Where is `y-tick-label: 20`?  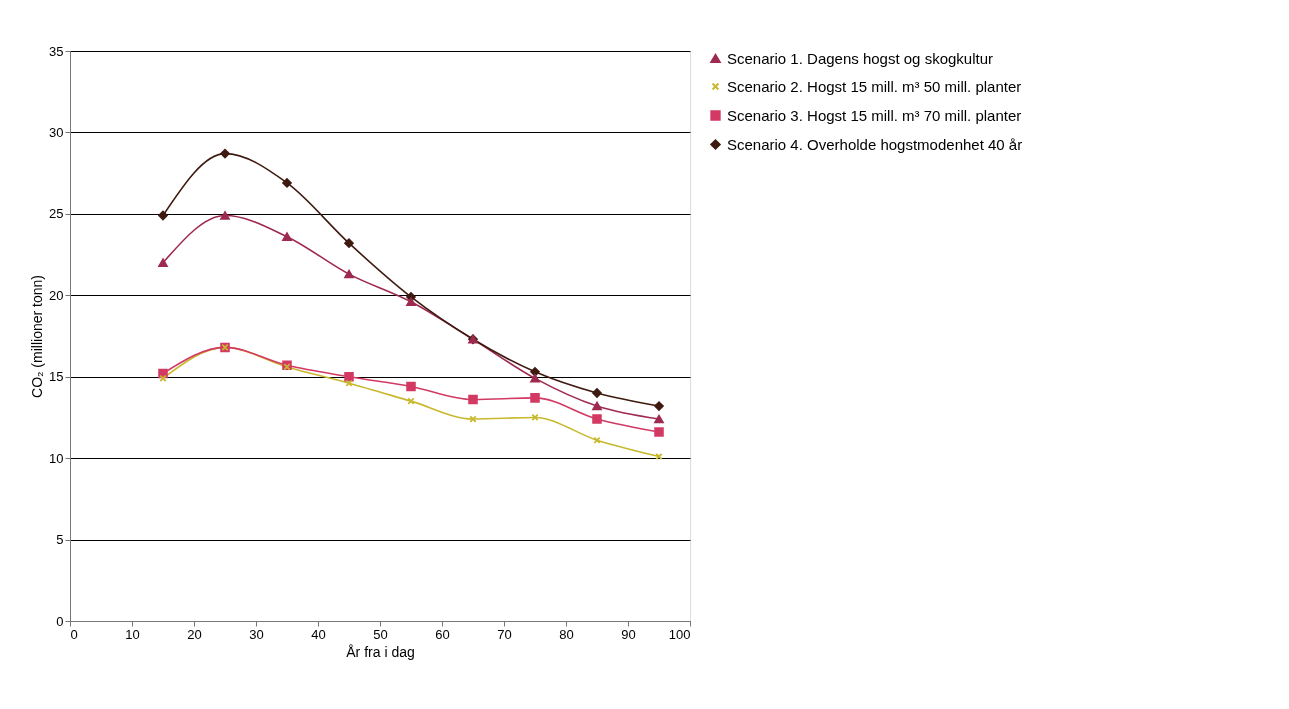 y-tick-label: 20 is located at coordinates (56, 295).